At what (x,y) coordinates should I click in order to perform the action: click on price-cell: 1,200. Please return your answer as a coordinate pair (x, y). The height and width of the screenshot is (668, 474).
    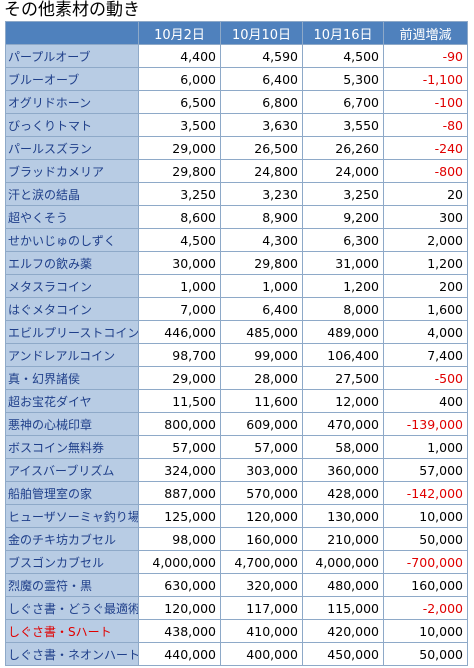
    Looking at the image, I should click on (343, 286).